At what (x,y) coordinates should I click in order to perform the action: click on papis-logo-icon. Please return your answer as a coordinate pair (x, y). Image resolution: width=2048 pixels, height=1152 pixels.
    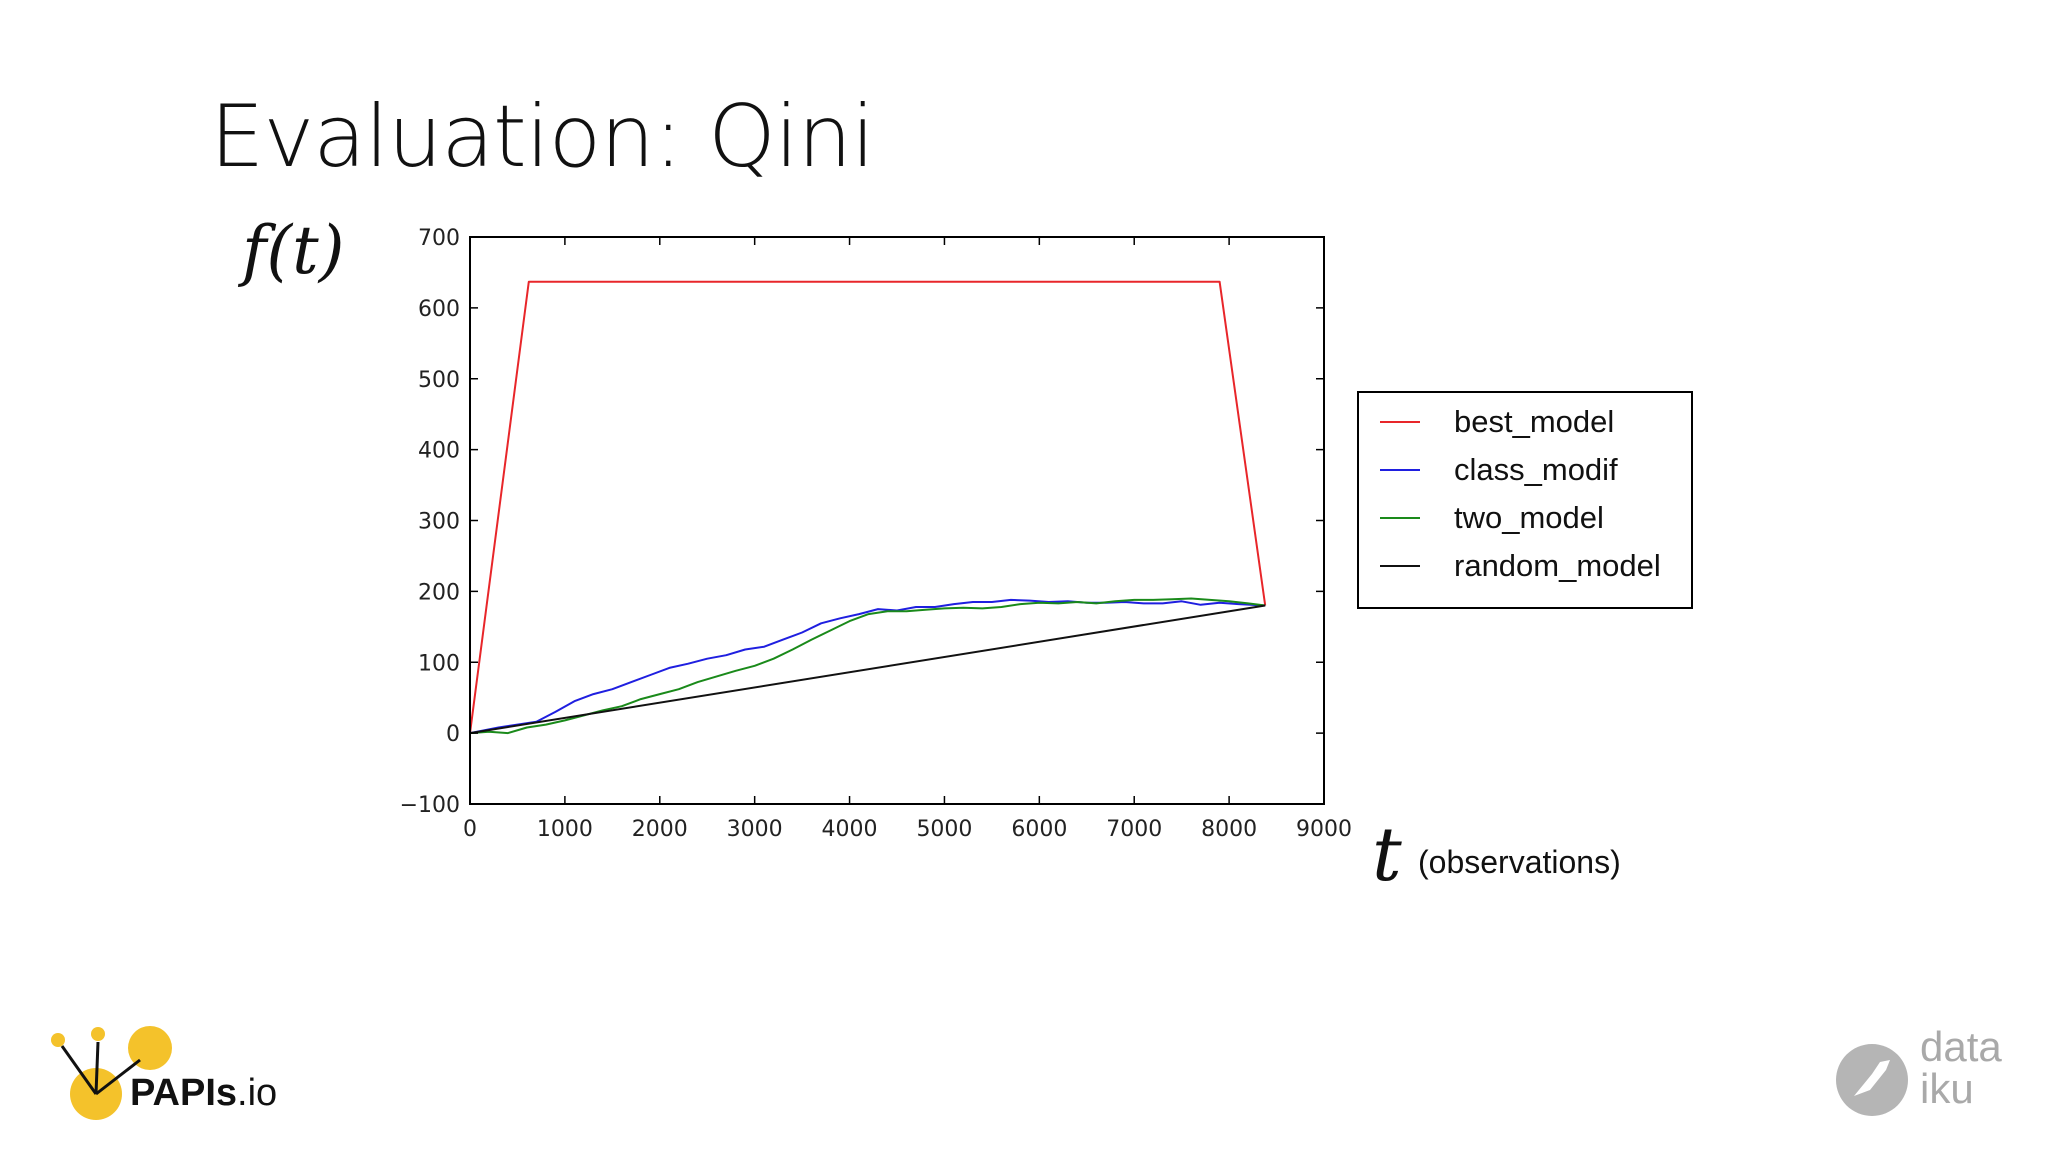
    Looking at the image, I should click on (111, 1073).